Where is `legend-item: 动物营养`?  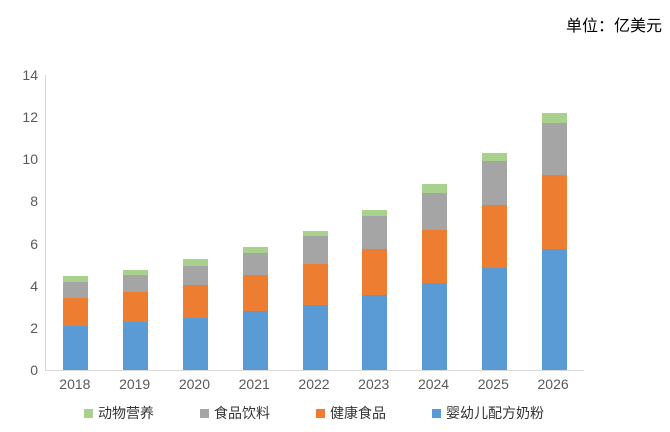
legend-item: 动物营养 is located at coordinates (119, 413).